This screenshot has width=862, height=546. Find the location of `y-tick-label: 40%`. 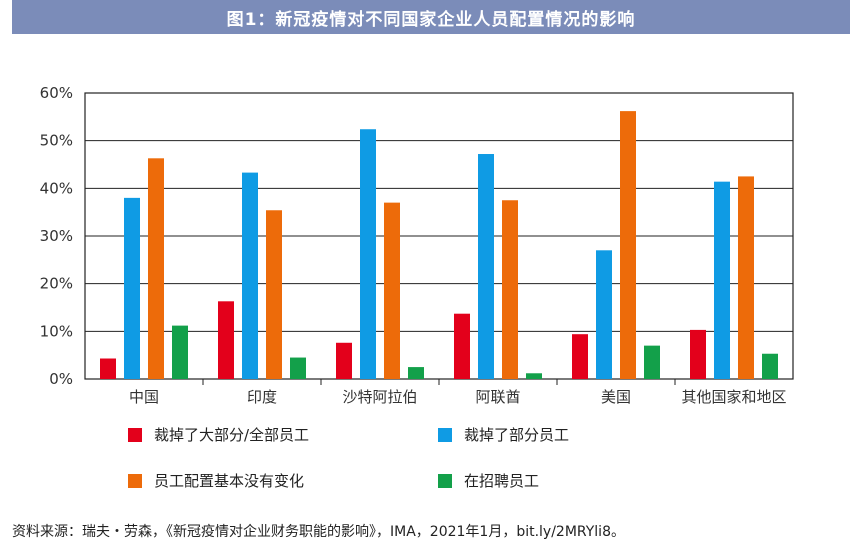

y-tick-label: 40% is located at coordinates (56, 188).